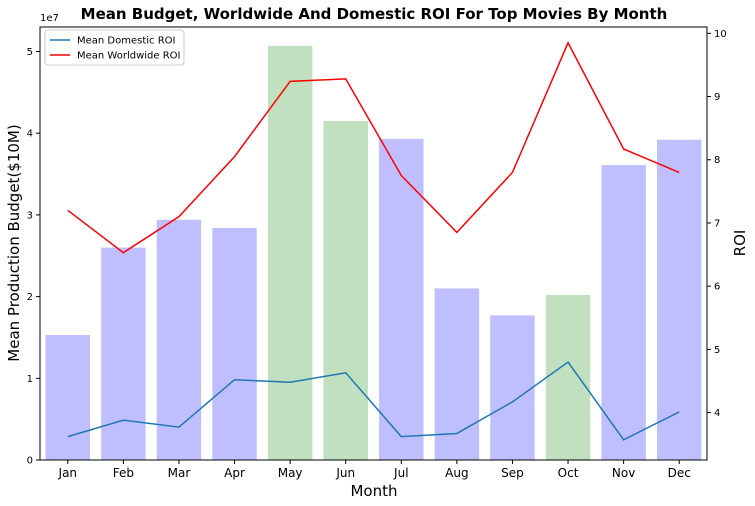 Image resolution: width=755 pixels, height=506 pixels. Describe the element at coordinates (234, 343) in the screenshot. I see `bar-apr` at that location.